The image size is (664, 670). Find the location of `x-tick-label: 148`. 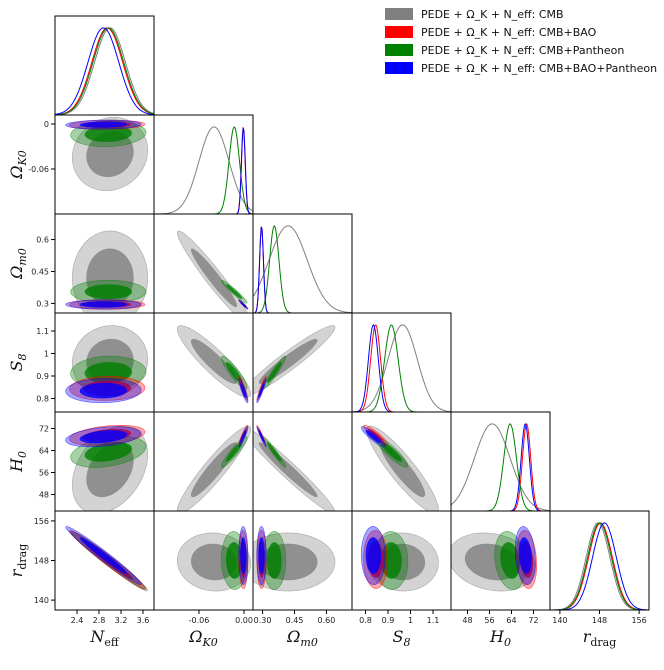

x-tick-label: 148 is located at coordinates (599, 620).